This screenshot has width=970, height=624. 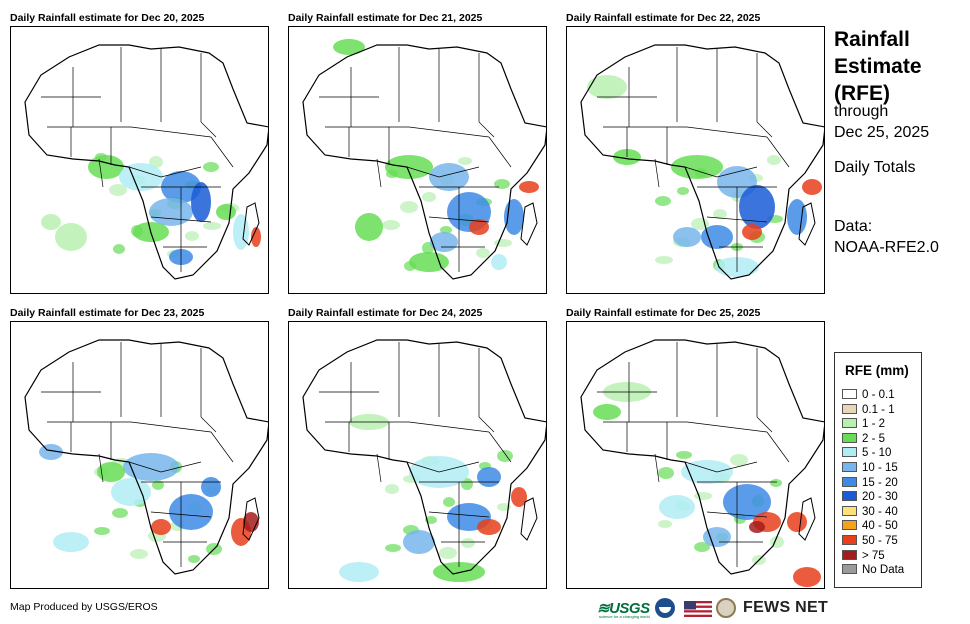 I want to click on legend-item: 1 - 2, so click(x=863, y=424).